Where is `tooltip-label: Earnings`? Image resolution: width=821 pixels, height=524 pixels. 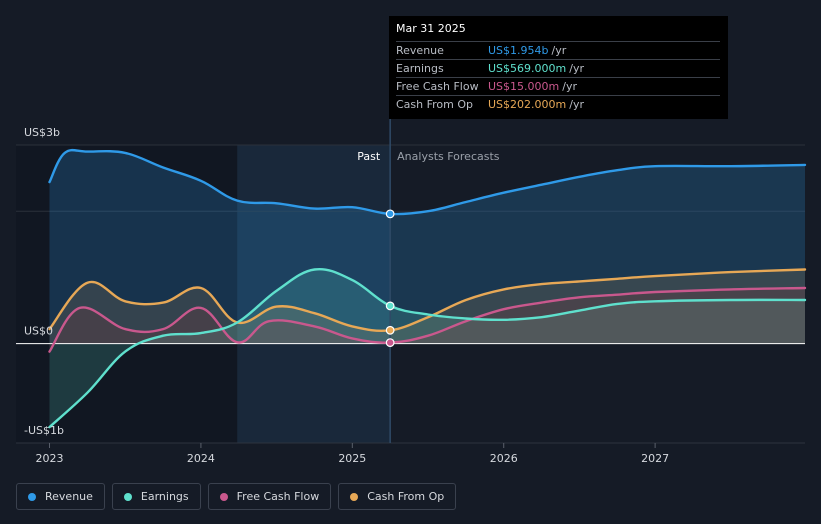 tooltip-label: Earnings is located at coordinates (420, 68).